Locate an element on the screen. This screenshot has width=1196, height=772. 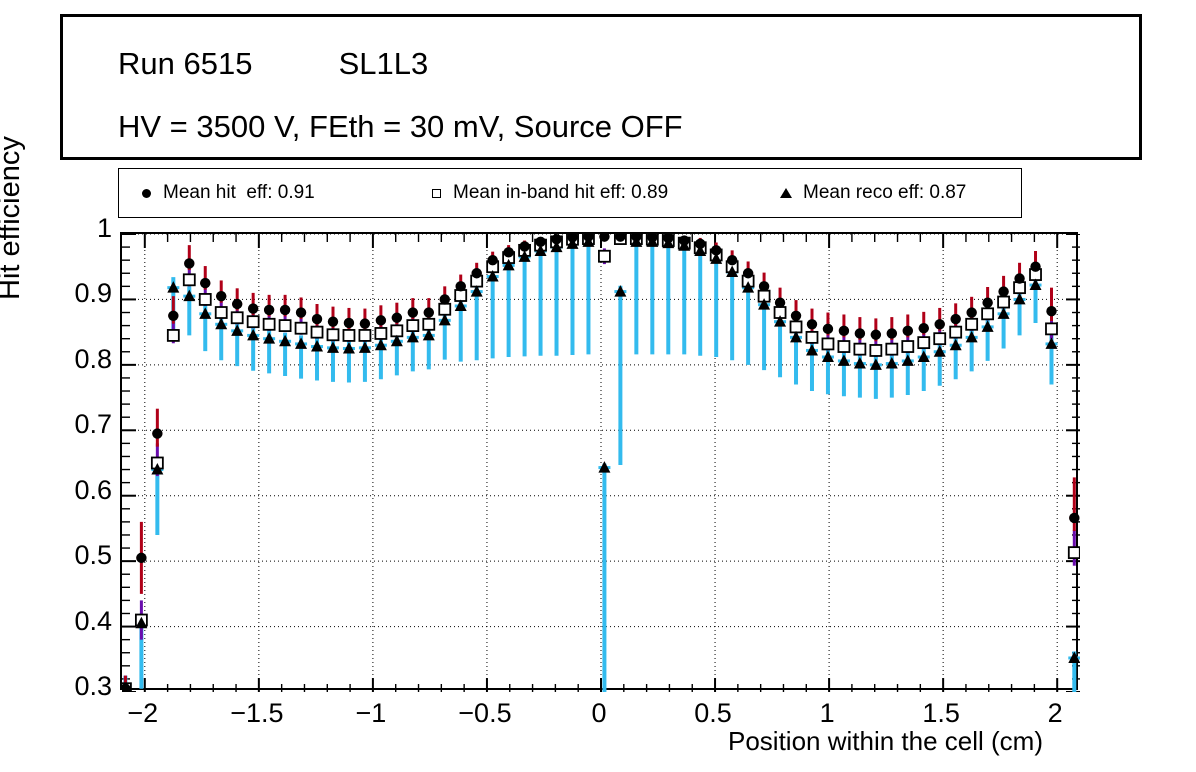
open-square-icon is located at coordinates (436, 193).